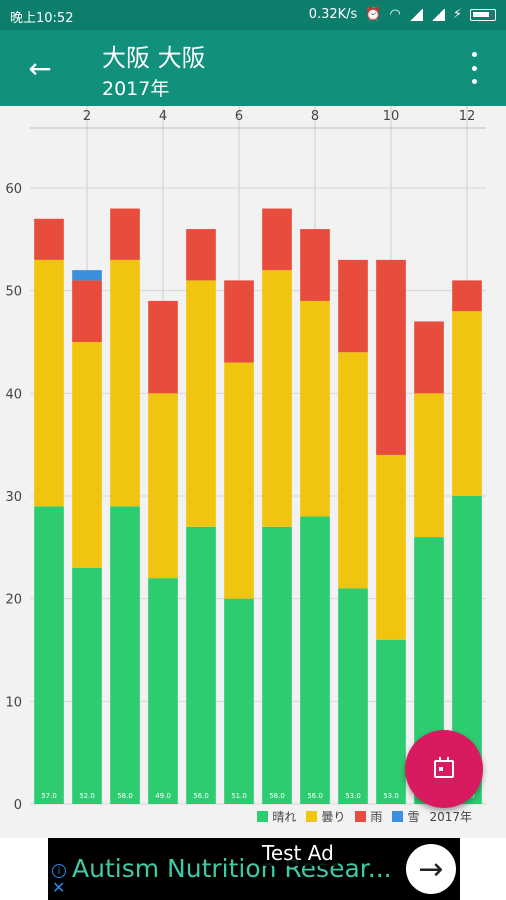 Image resolution: width=506 pixels, height=900 pixels. I want to click on legend-label: 雨, so click(376, 817).